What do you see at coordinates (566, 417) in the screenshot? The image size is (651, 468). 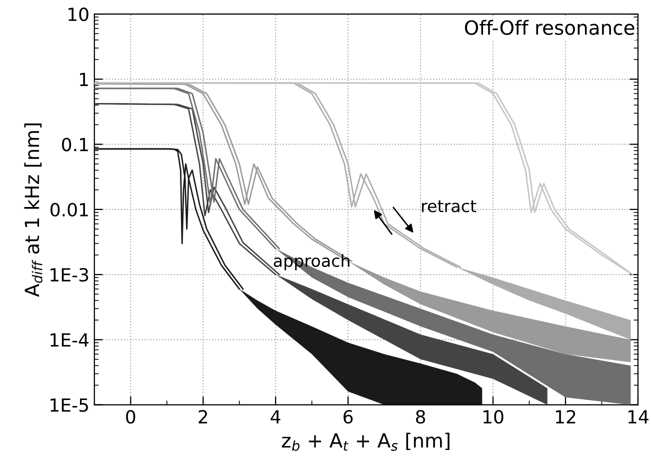 I see `x-tick-label: 12` at bounding box center [566, 417].